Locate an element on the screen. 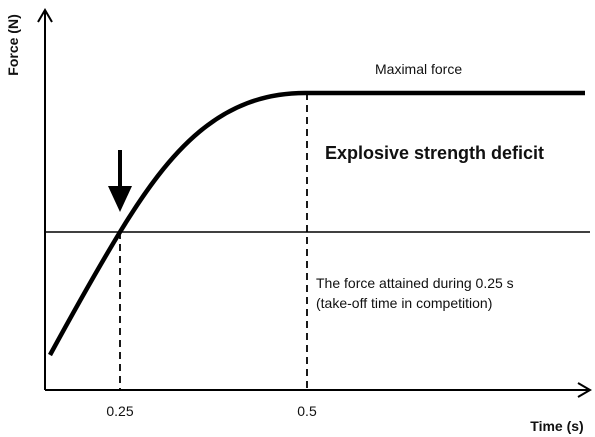  annotation: Explosive strength deficit is located at coordinates (434, 153).